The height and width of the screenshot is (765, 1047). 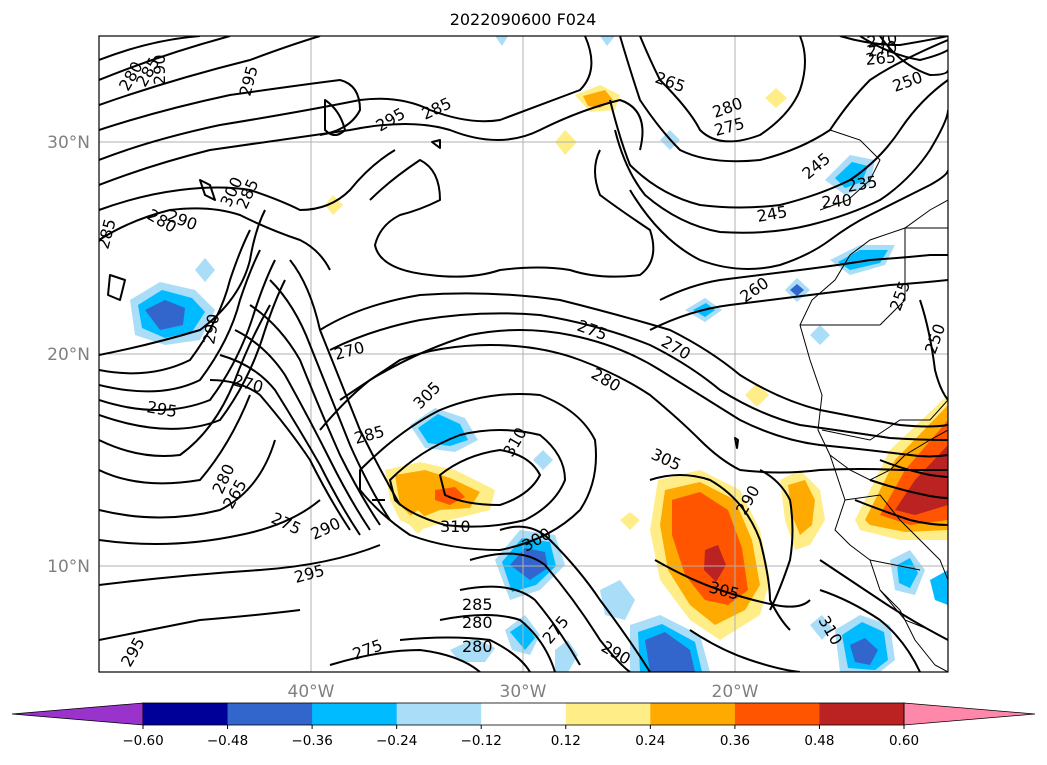 What do you see at coordinates (68, 567) in the screenshot?
I see `lat-label: 10°N` at bounding box center [68, 567].